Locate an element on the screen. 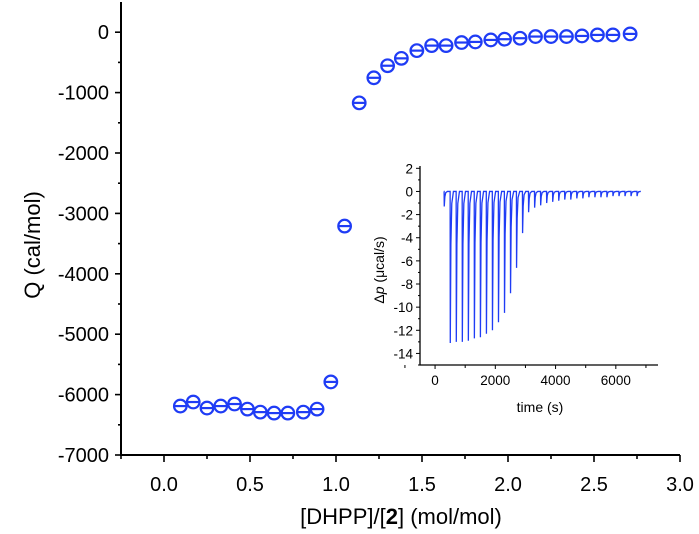  inset-x-tick-label: 4000 is located at coordinates (556, 380).